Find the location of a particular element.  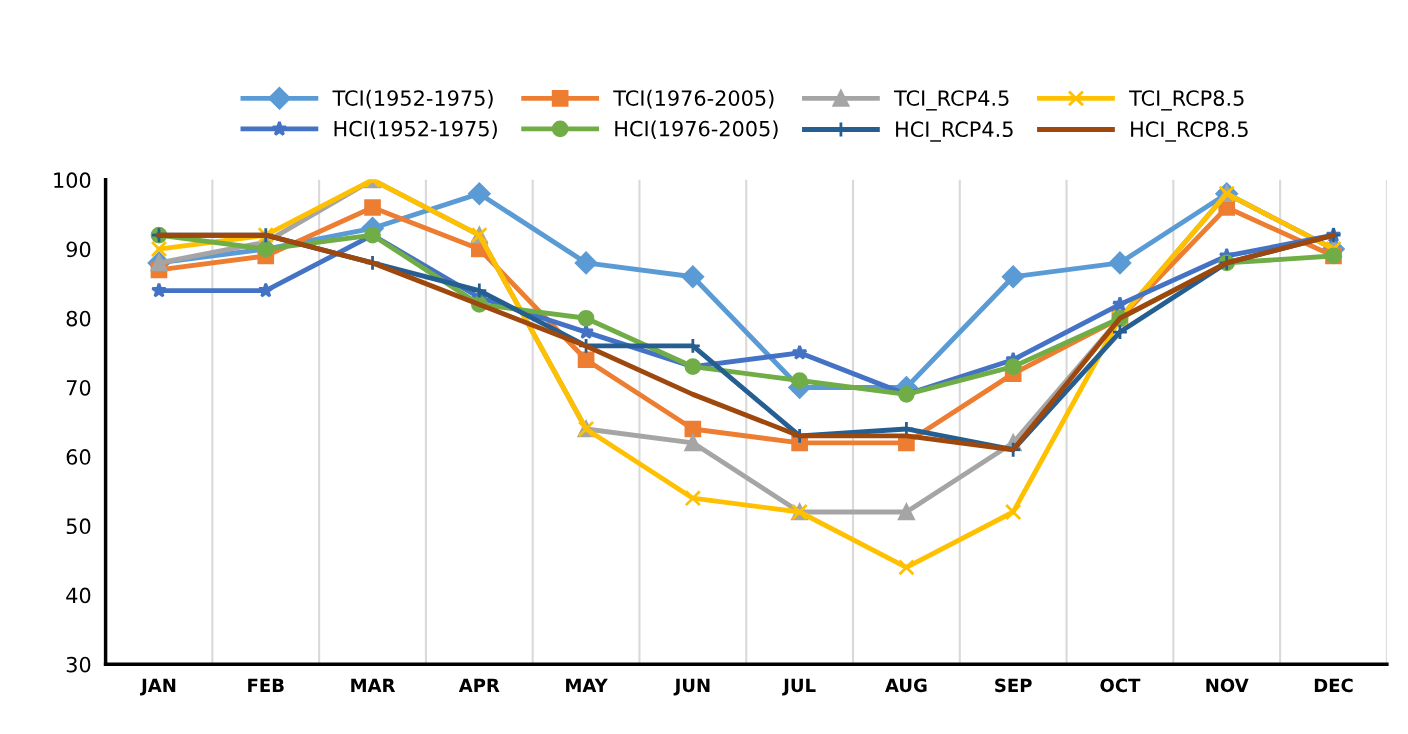

y-tick-label: 50 is located at coordinates (78, 526).